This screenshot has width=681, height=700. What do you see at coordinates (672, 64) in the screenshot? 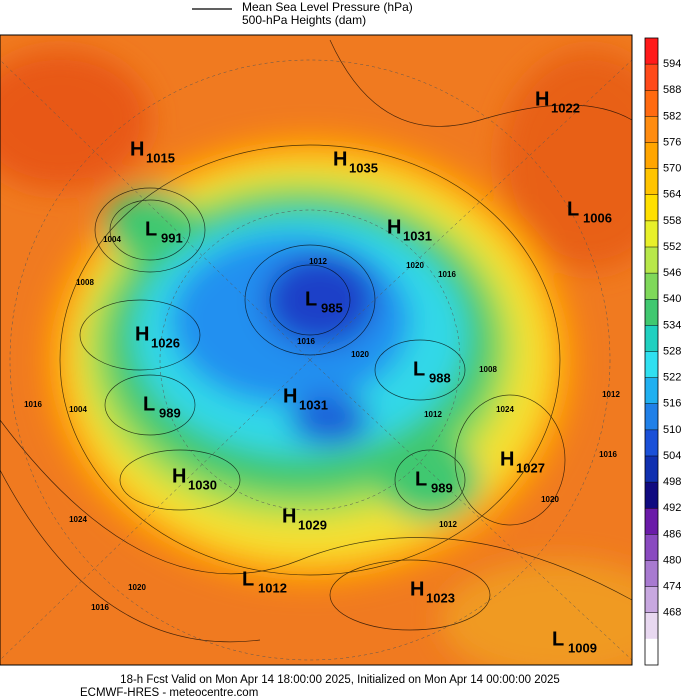
I see `colorbar-label: 594` at bounding box center [672, 64].